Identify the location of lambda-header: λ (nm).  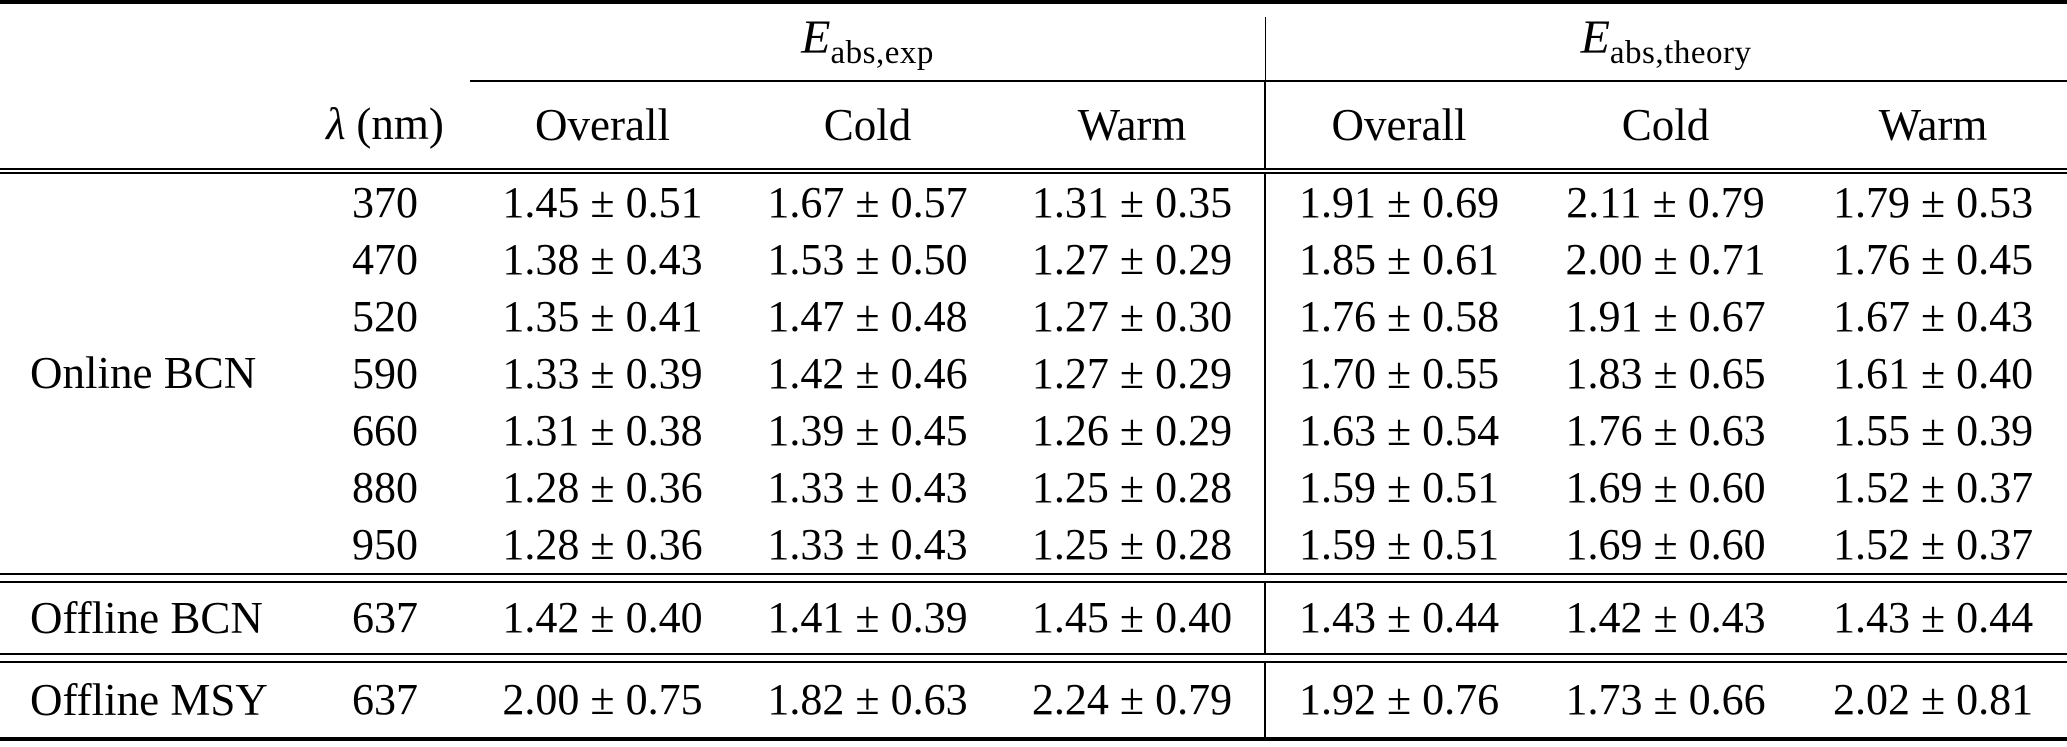
(385, 125).